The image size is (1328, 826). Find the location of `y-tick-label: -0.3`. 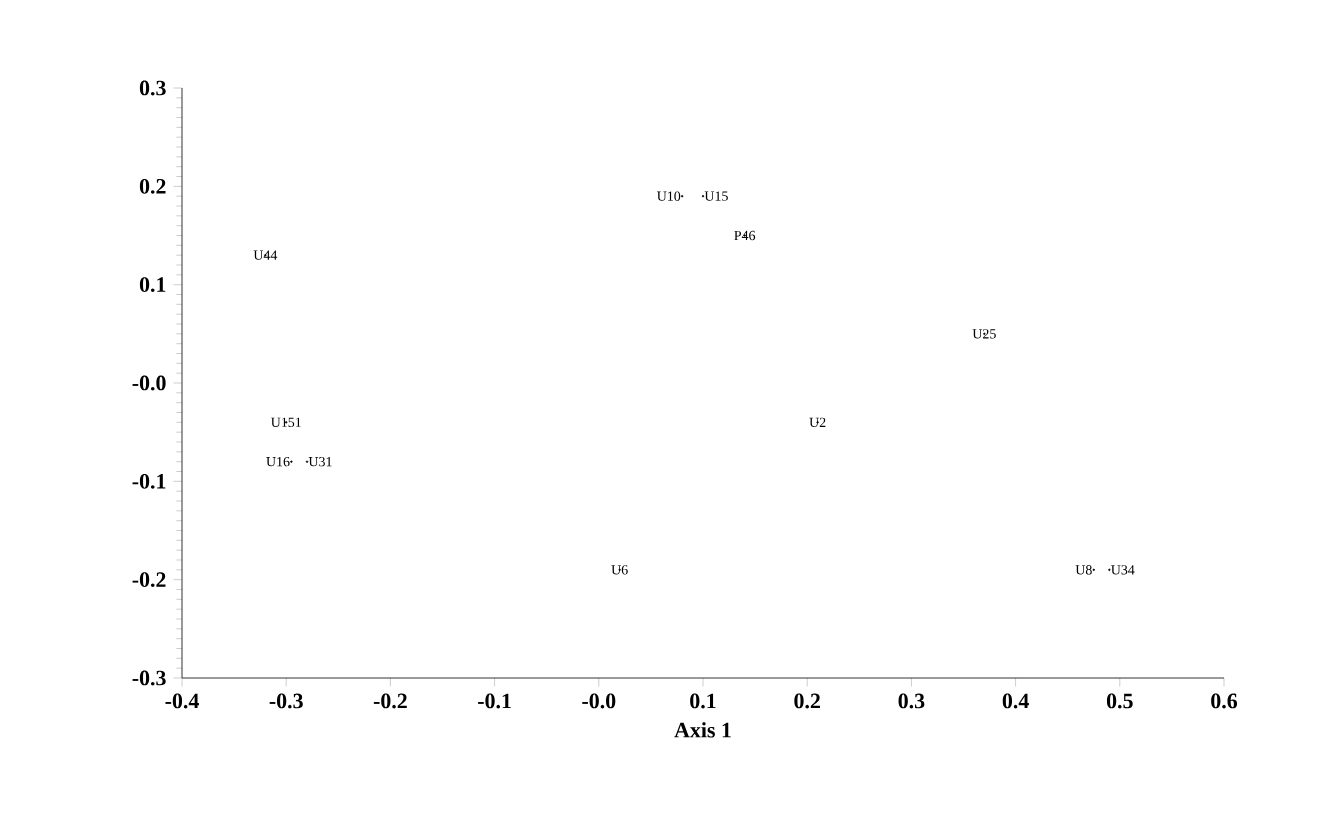

y-tick-label: -0.3 is located at coordinates (149, 678).